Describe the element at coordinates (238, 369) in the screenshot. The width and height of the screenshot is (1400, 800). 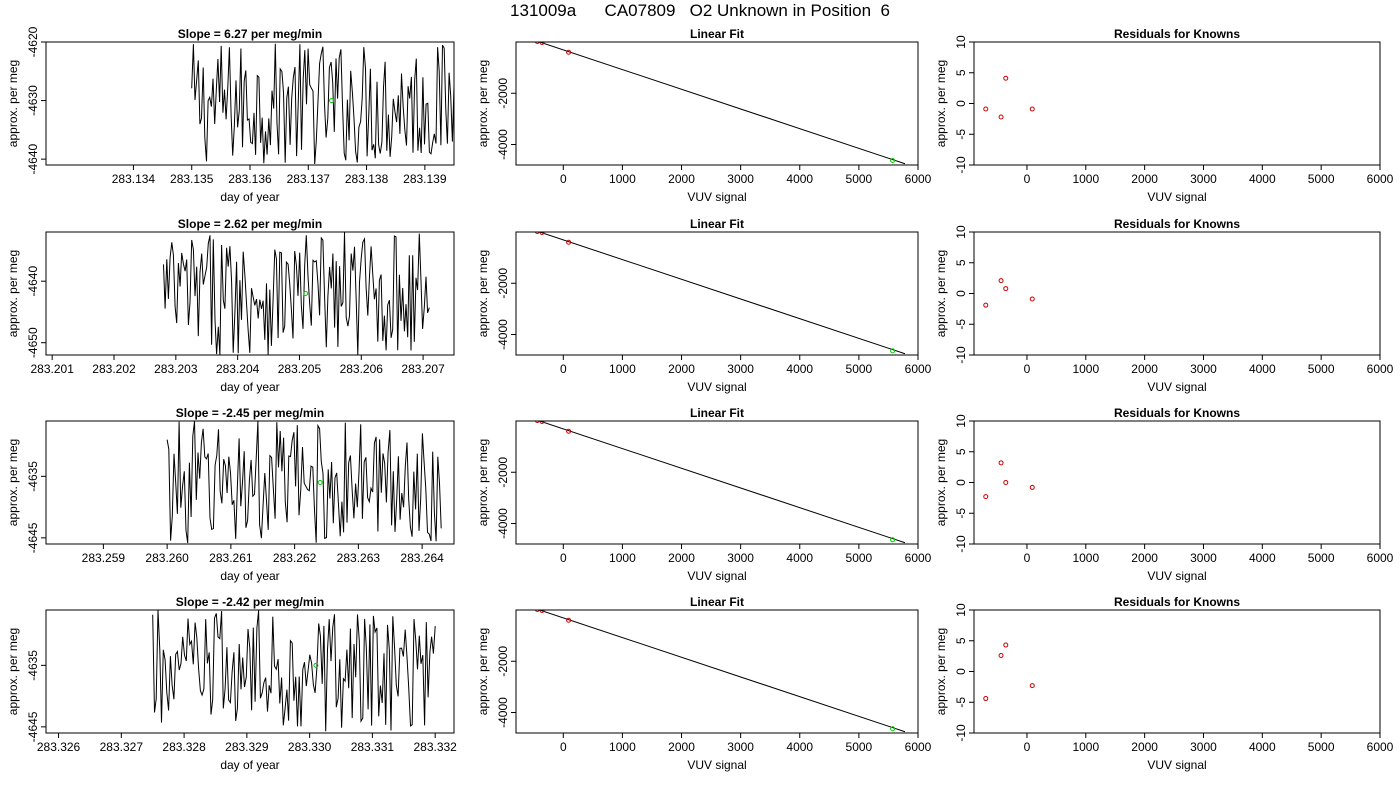
I see `x-tick-label: 283.204` at that location.